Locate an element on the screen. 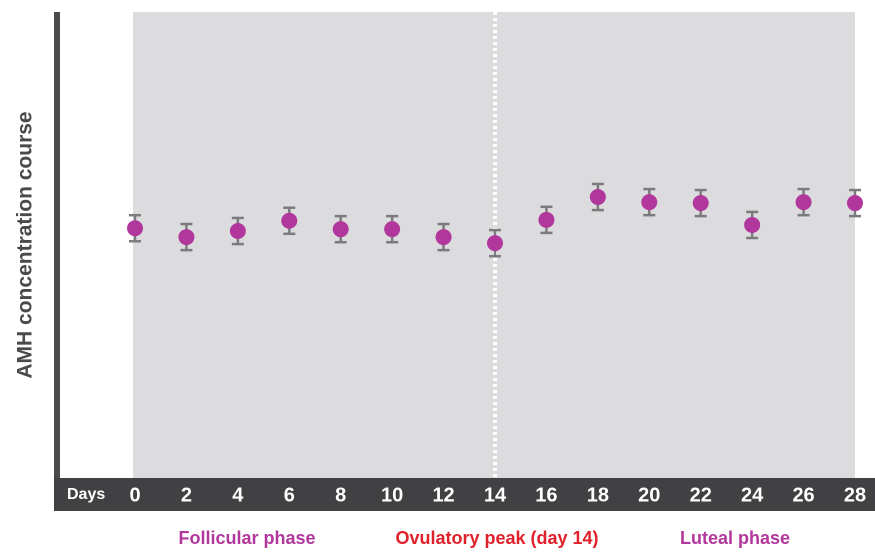  x-tick-label: 20 is located at coordinates (649, 495).